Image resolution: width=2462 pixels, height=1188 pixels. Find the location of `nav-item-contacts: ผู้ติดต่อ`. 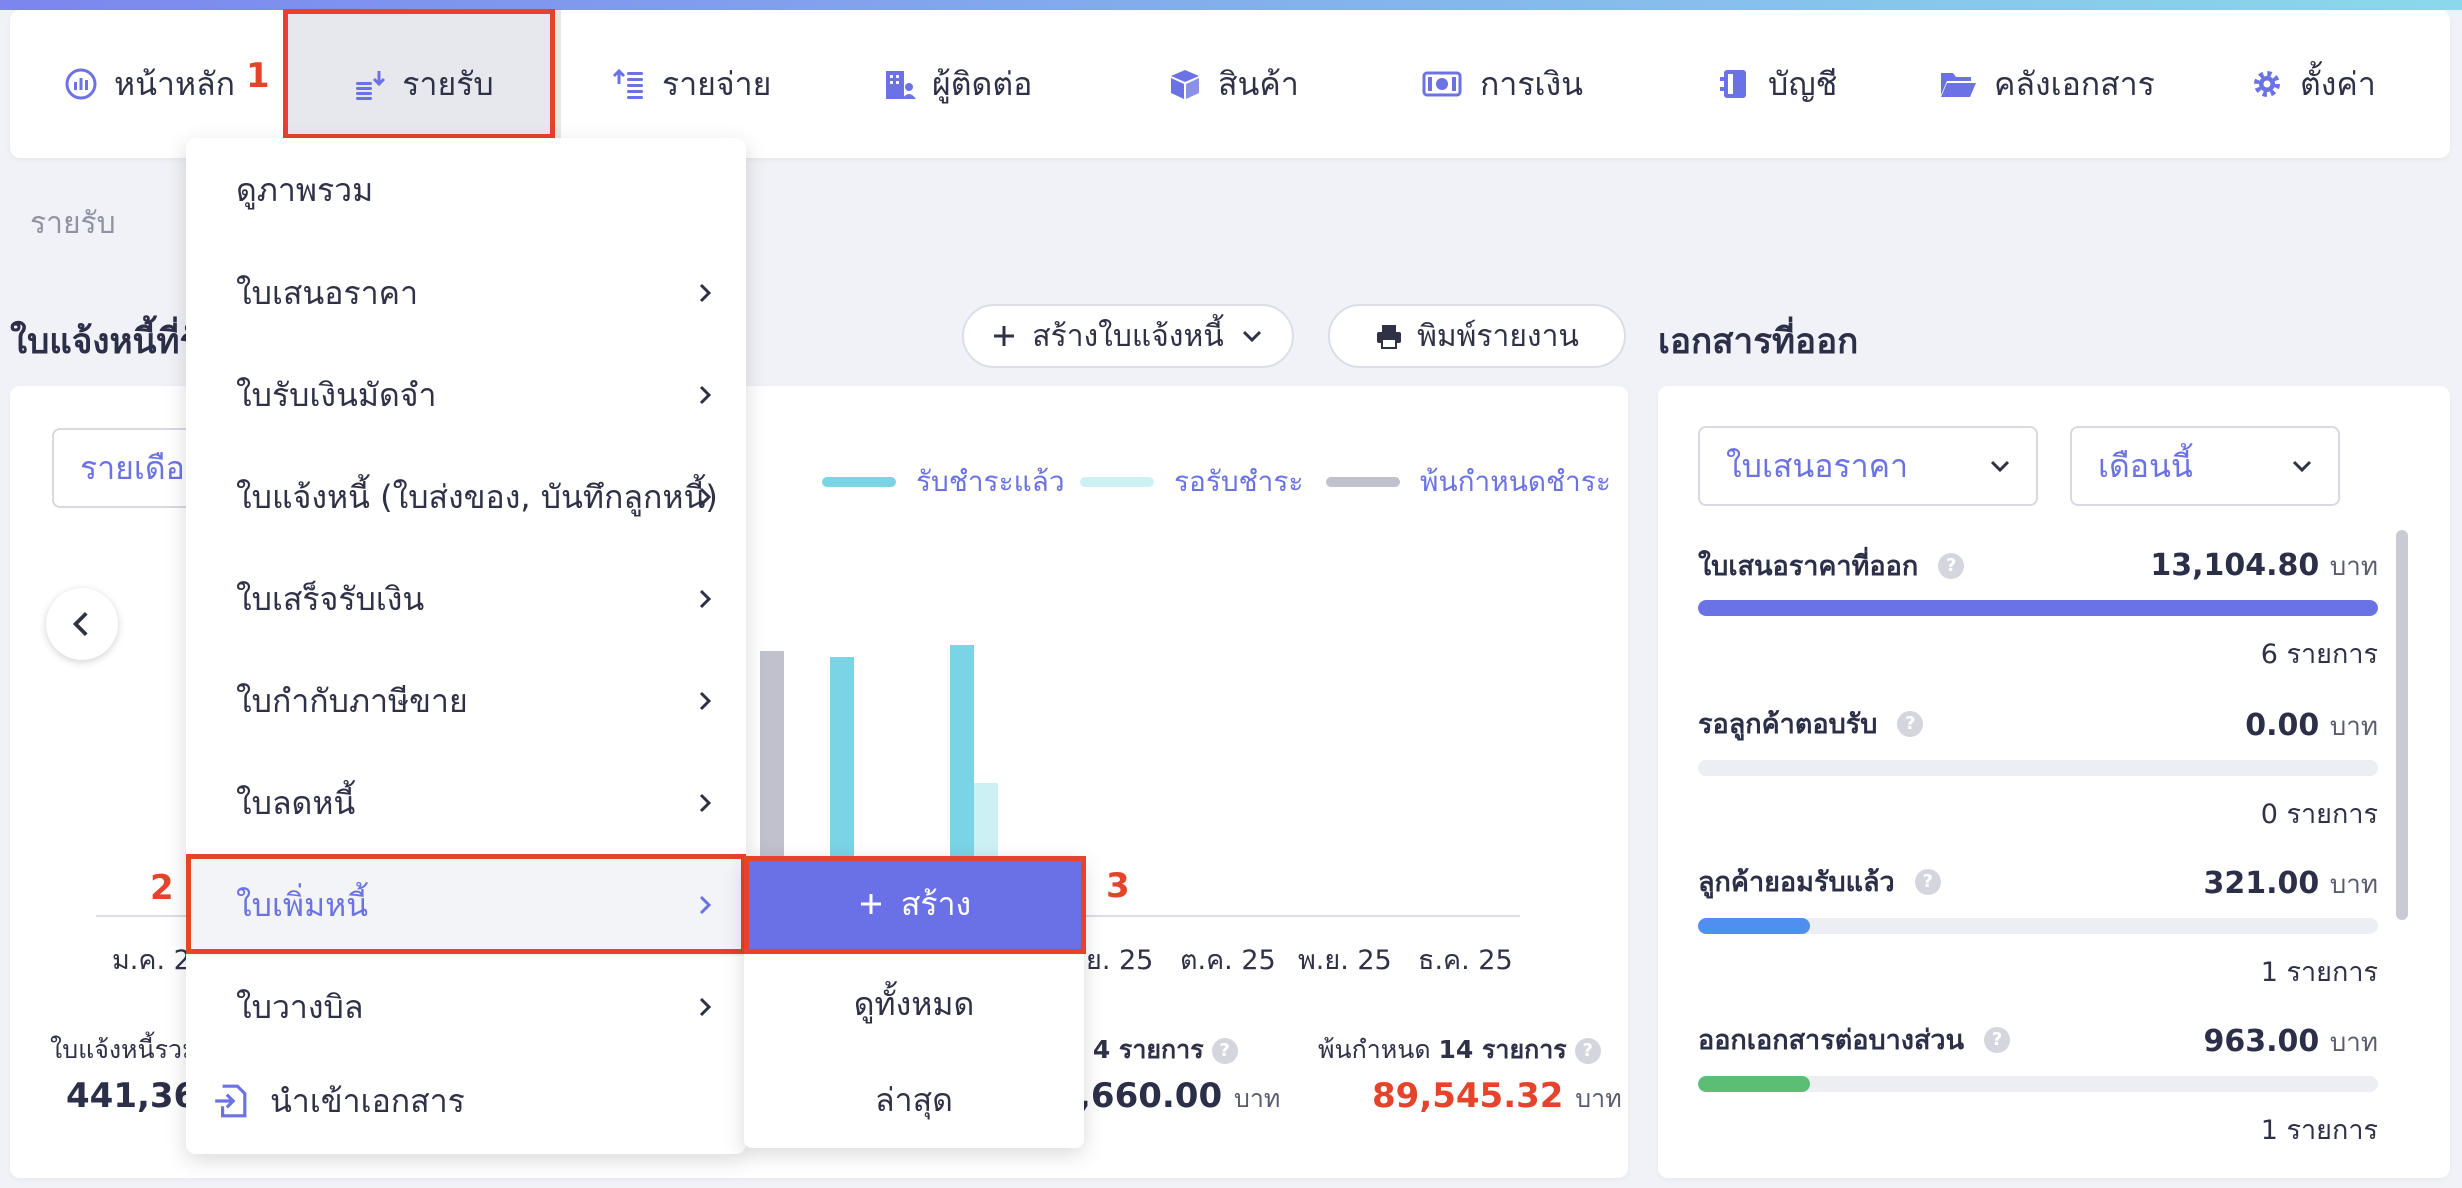

nav-item-contacts: ผู้ติดต่อ is located at coordinates (957, 84).